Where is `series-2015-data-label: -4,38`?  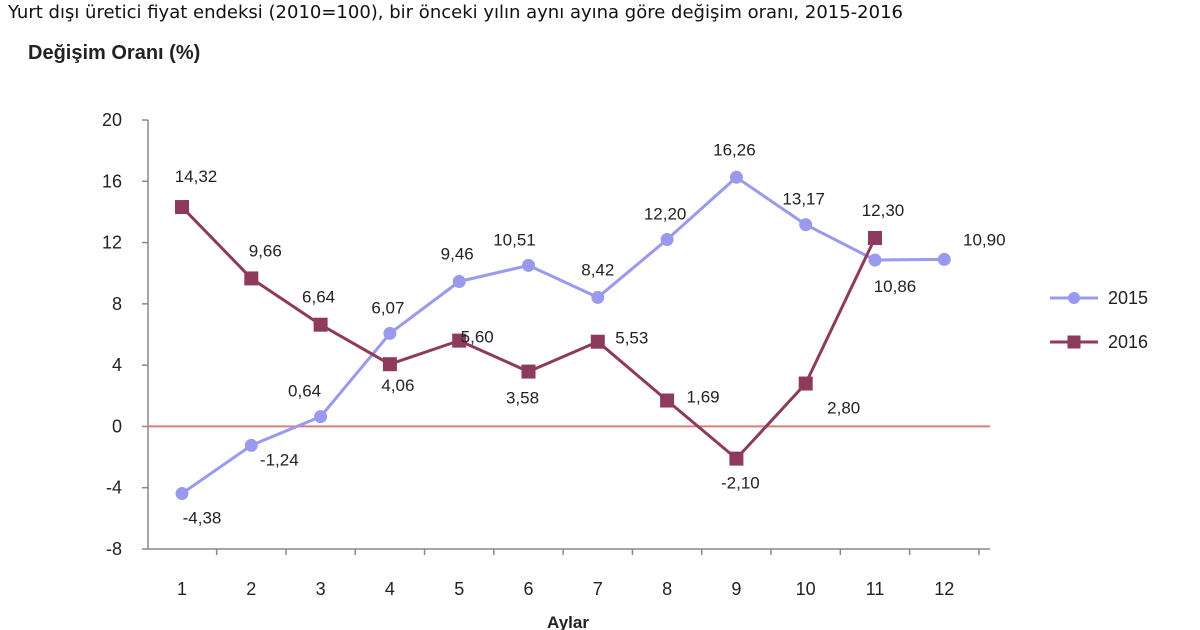 series-2015-data-label: -4,38 is located at coordinates (202, 518).